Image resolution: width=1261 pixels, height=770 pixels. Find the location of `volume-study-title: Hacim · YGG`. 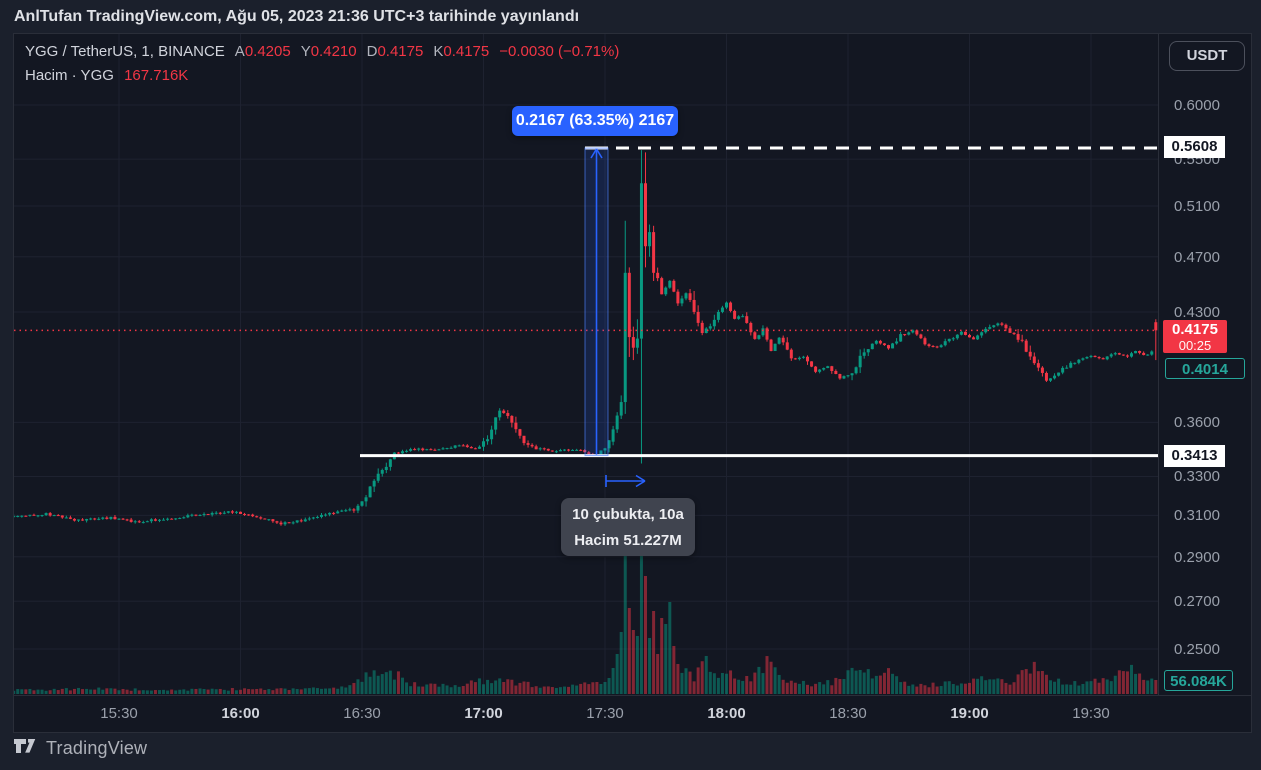

volume-study-title: Hacim · YGG is located at coordinates (69, 75).